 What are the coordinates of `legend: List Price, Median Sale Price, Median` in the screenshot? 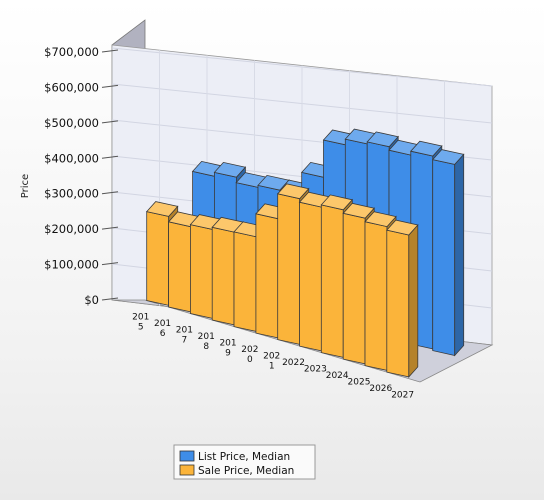 It's located at (244, 462).